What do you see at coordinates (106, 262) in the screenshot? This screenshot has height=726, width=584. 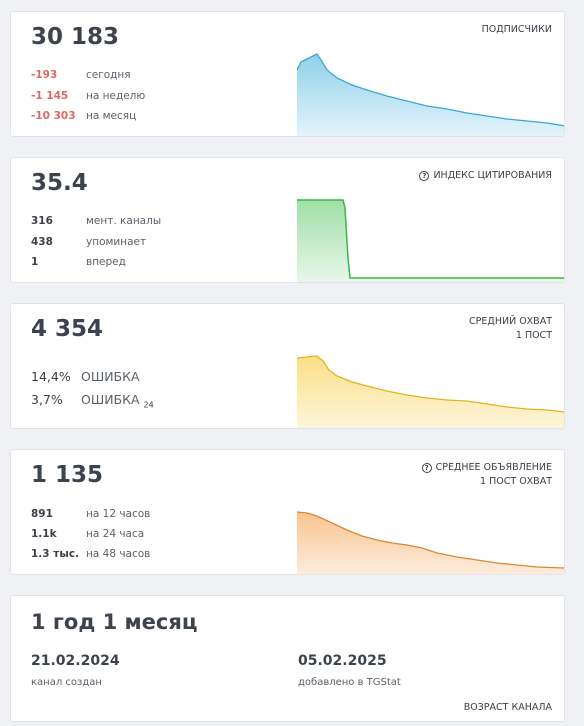 I see `stat-text: вперед` at bounding box center [106, 262].